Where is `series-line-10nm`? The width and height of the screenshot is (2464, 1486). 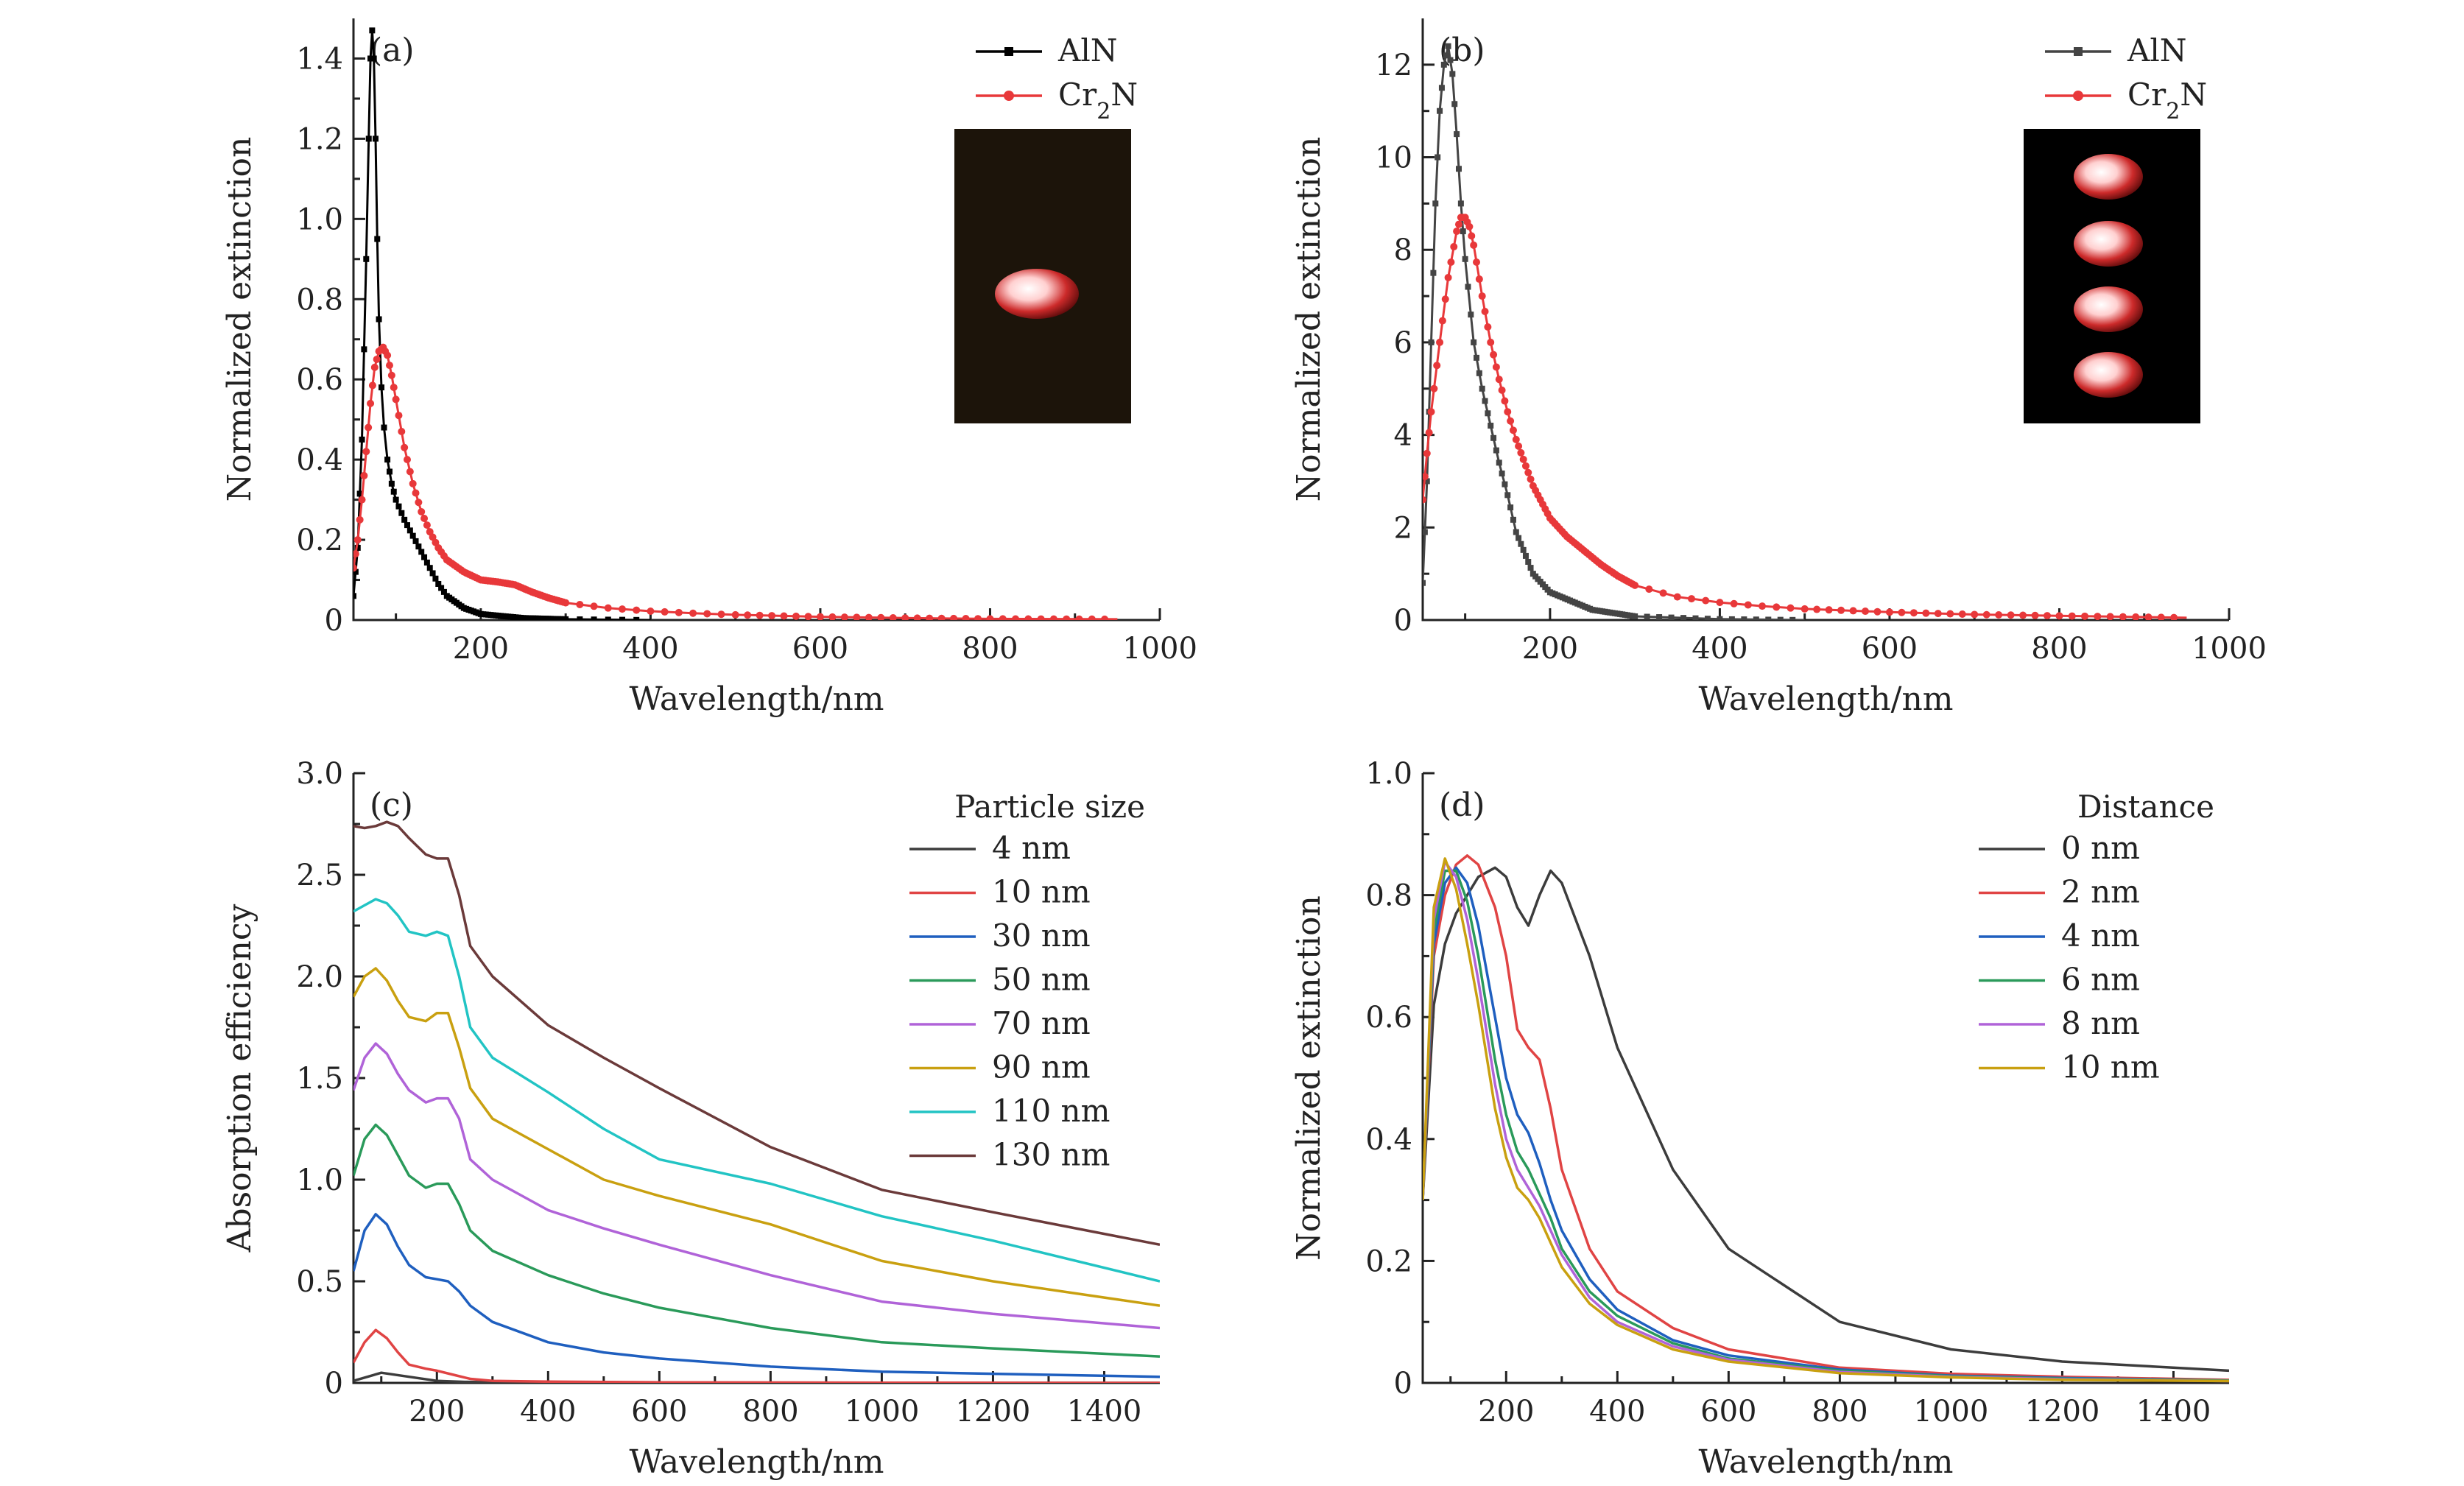
series-line-10nm is located at coordinates (1826, 1120).